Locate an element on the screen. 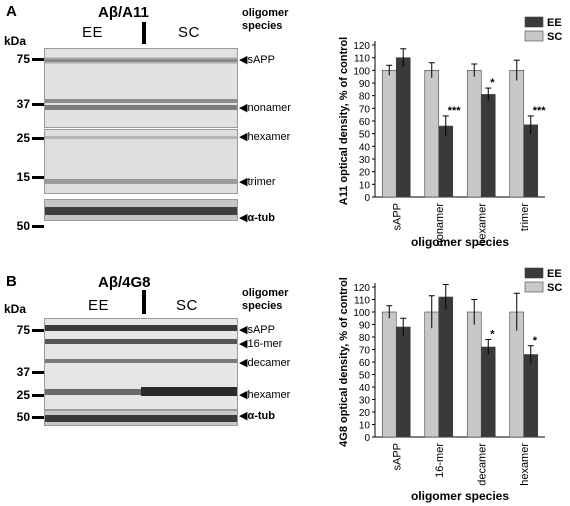  panel-b-kda-label: kDa is located at coordinates (15, 309).